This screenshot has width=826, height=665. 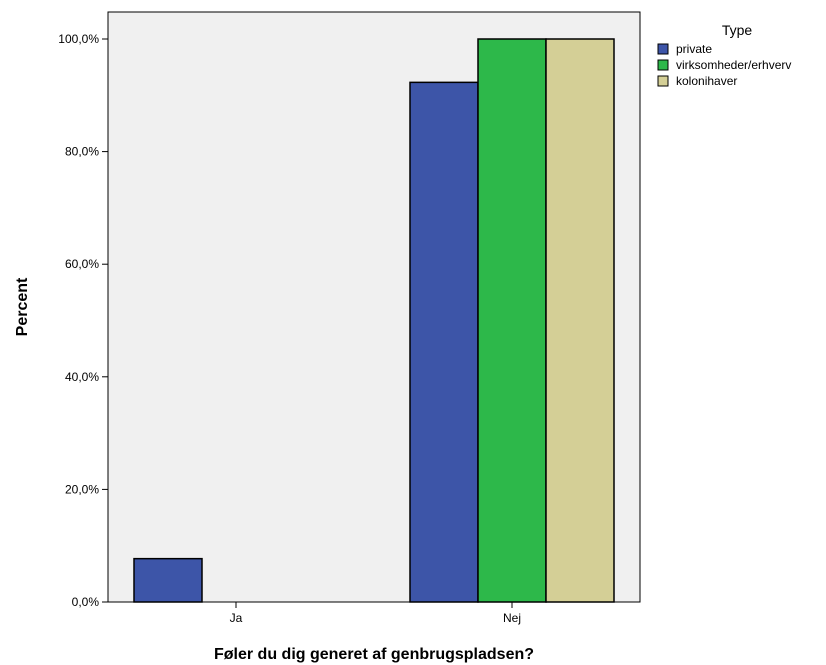 I want to click on x-axis-title: Føler du dig generet af genbrugspladsen?, so click(x=374, y=654).